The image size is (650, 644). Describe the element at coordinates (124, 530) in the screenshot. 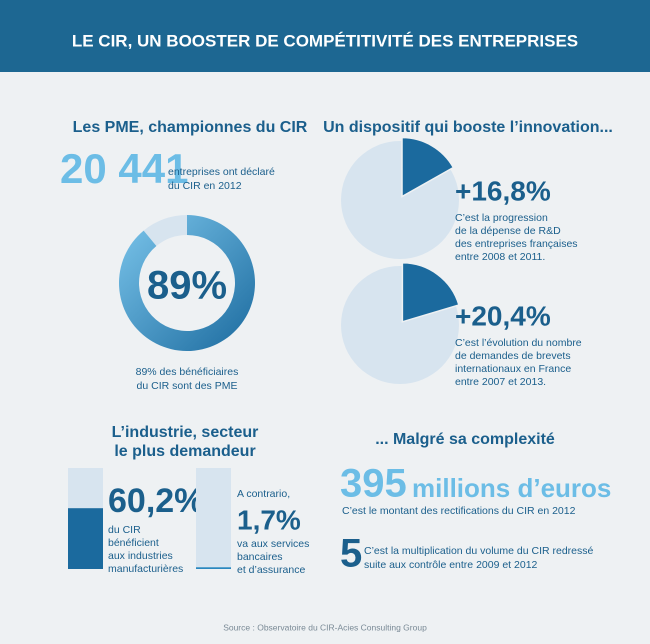

I see `bar-text: du CIR` at that location.